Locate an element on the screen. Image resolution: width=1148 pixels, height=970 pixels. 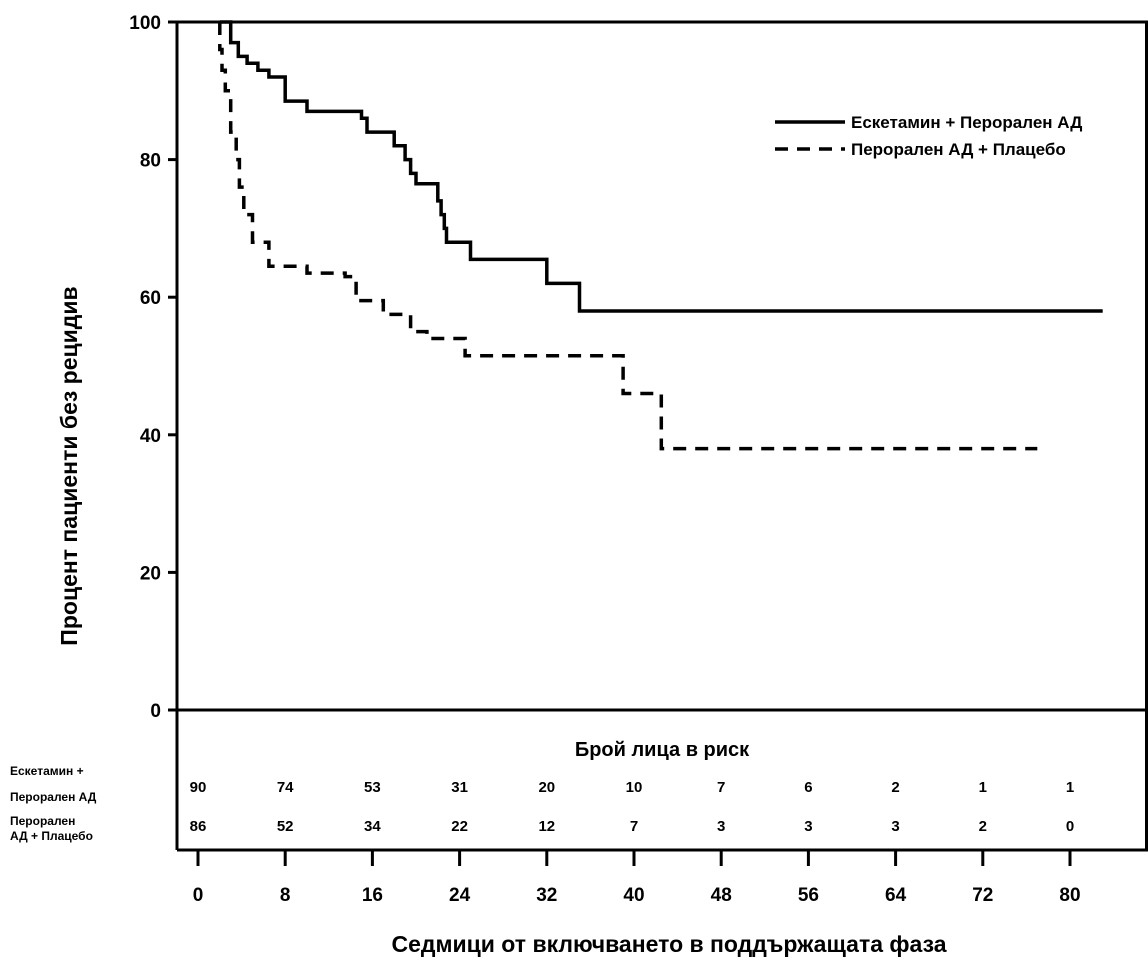
risk-value: 10 is located at coordinates (634, 787).